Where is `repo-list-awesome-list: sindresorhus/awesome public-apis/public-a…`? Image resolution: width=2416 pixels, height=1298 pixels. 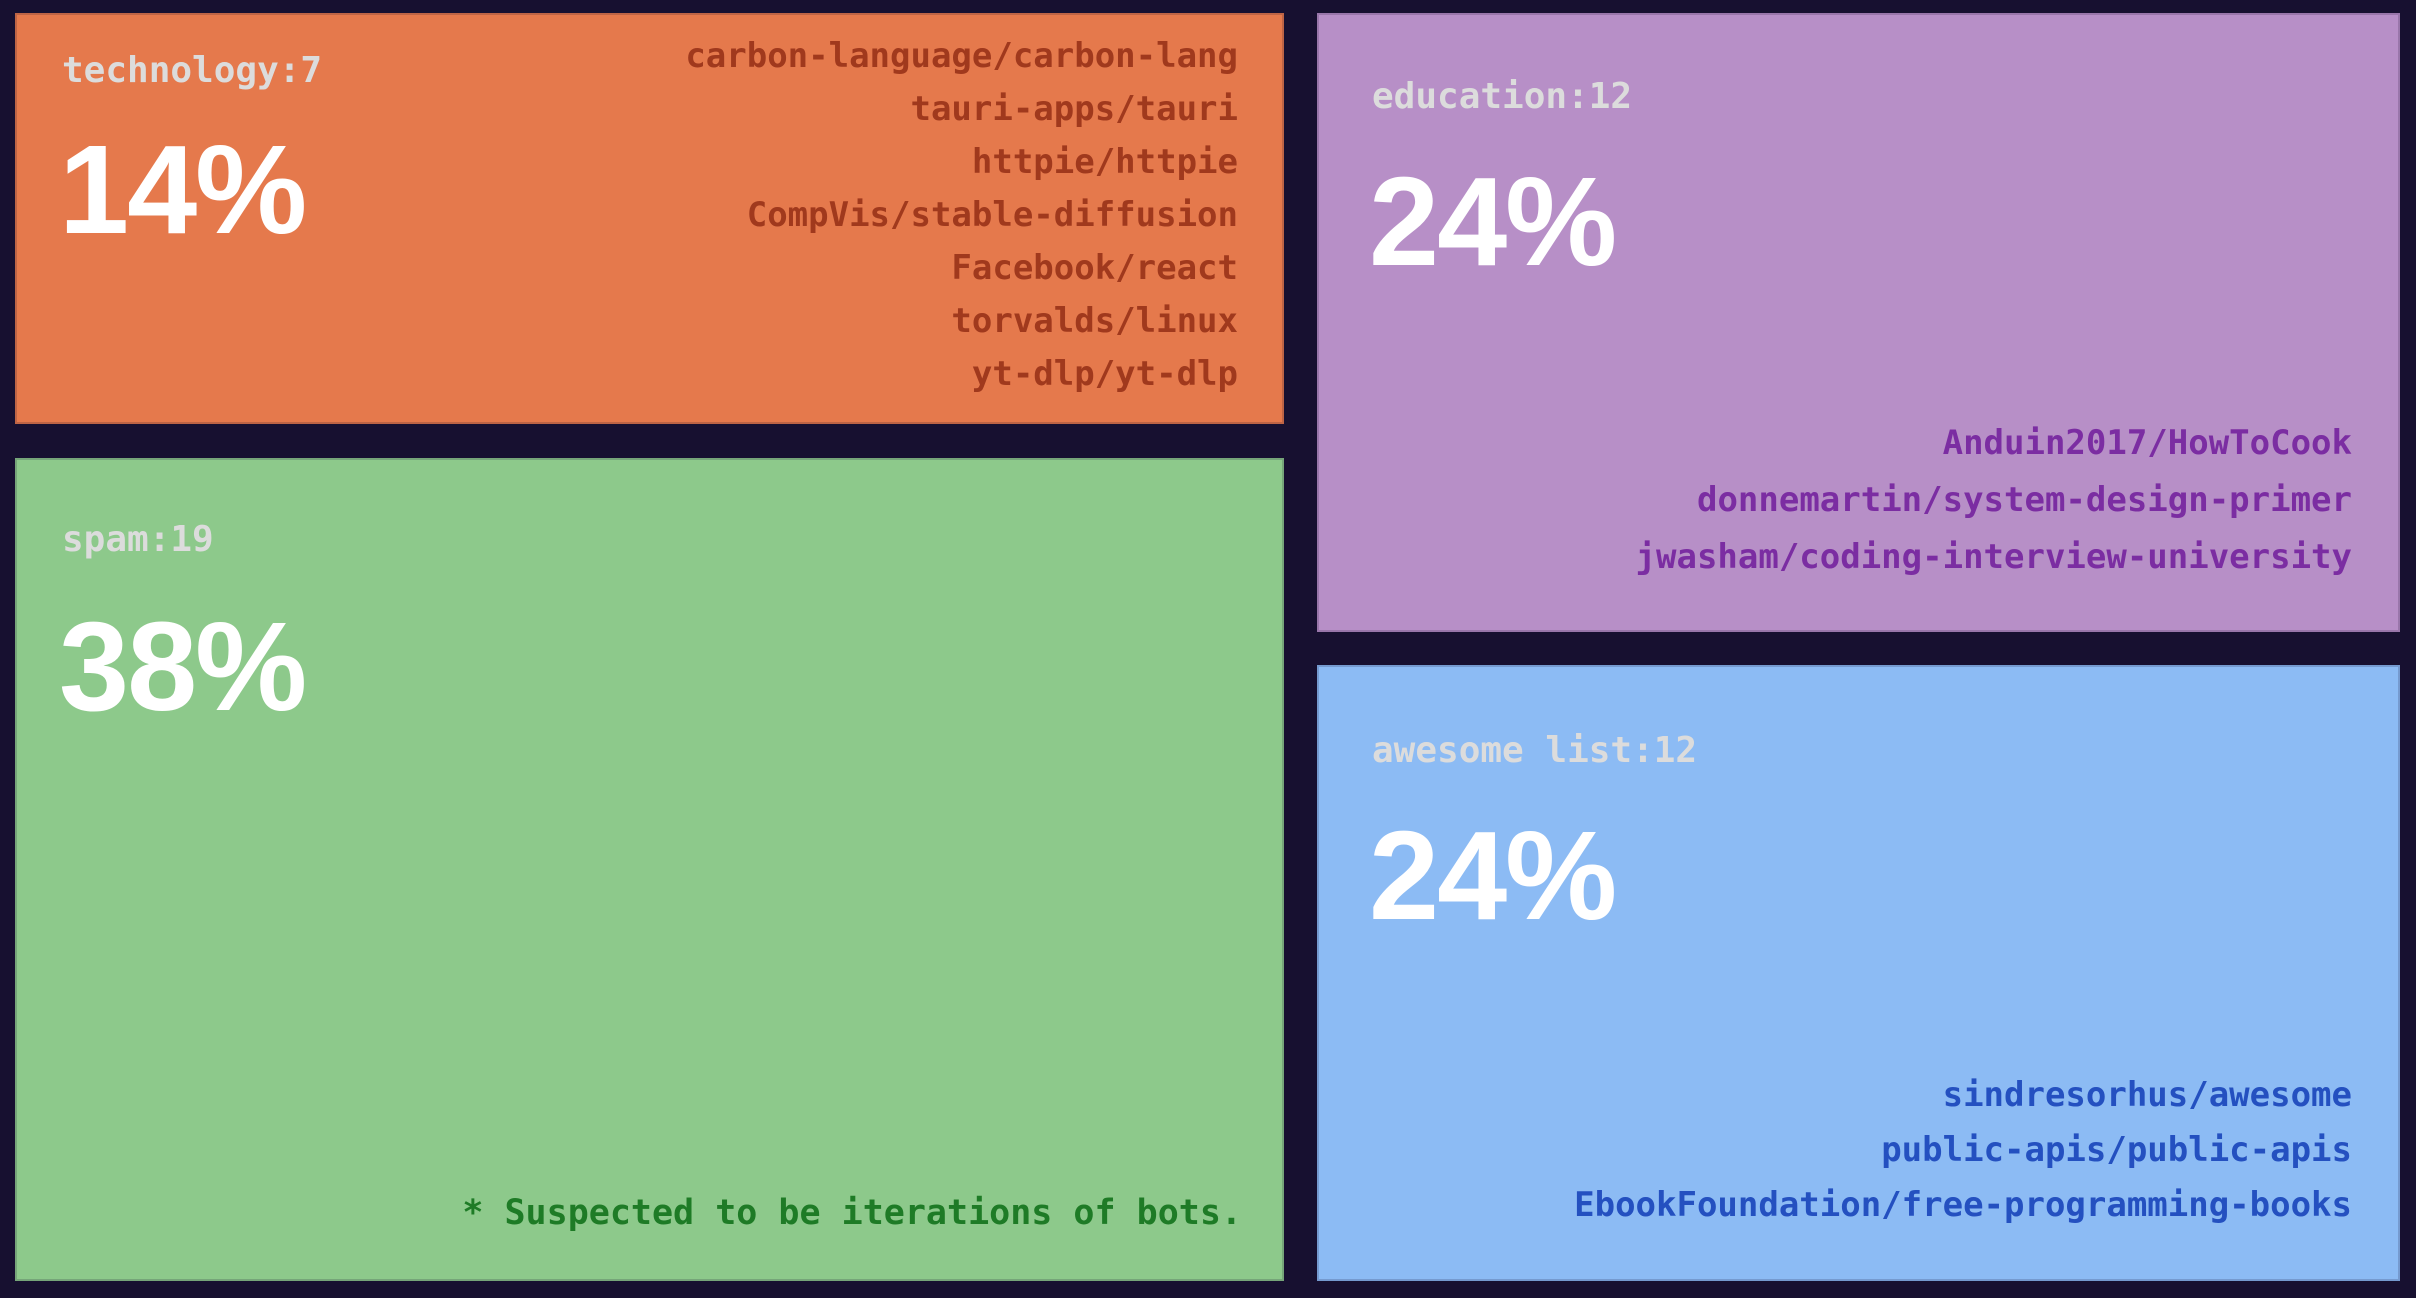 repo-list-awesome-list: sindresorhus/awesome public-apis/public-a… is located at coordinates (1963, 1150).